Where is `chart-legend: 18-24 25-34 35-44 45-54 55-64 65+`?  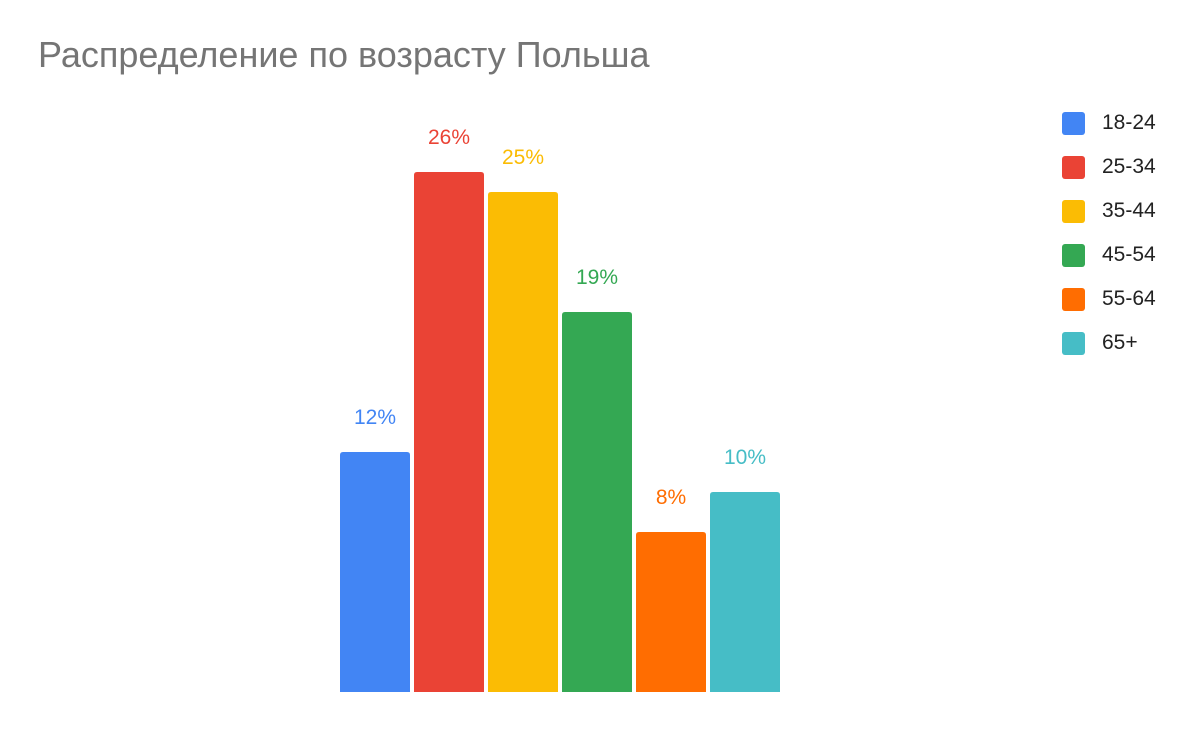 chart-legend: 18-24 25-34 35-44 45-54 55-64 65+ is located at coordinates (1109, 233).